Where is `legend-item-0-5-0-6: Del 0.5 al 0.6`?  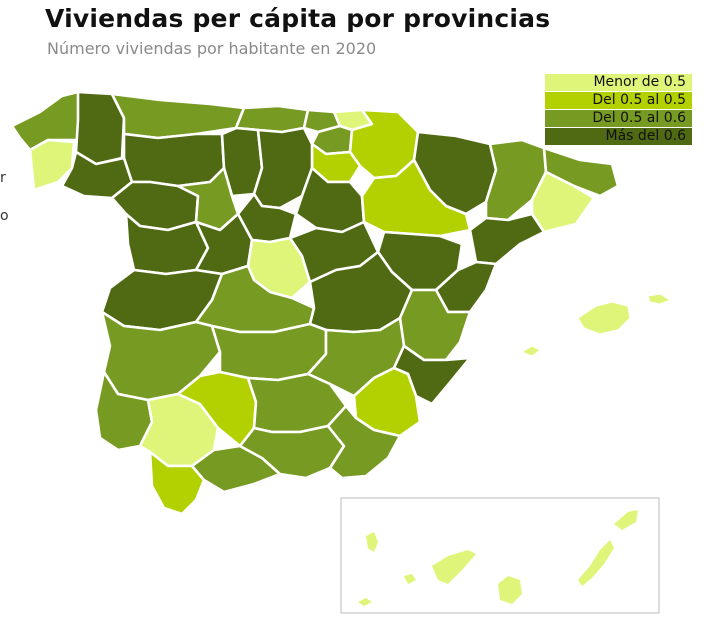 legend-item-0-5-0-6: Del 0.5 al 0.6 is located at coordinates (618, 118).